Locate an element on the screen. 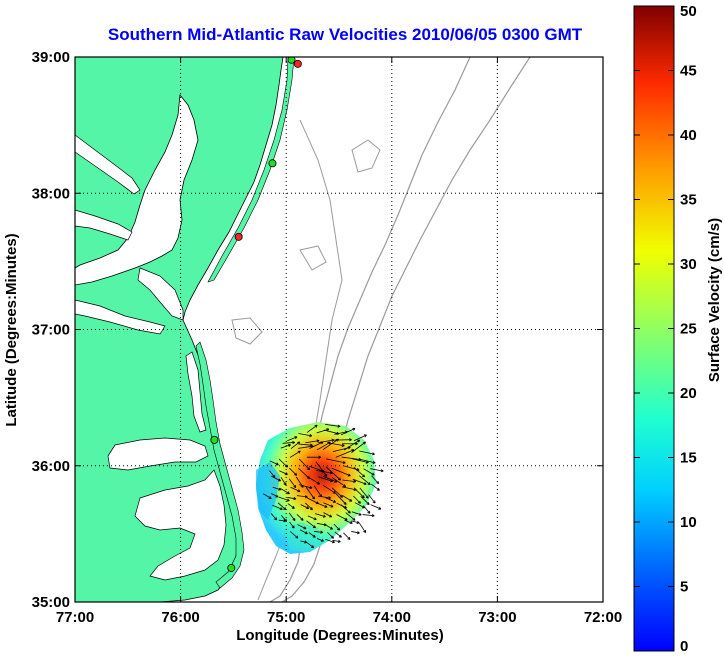 This screenshot has width=724, height=659. velocity-field-low-south is located at coordinates (303, 537).